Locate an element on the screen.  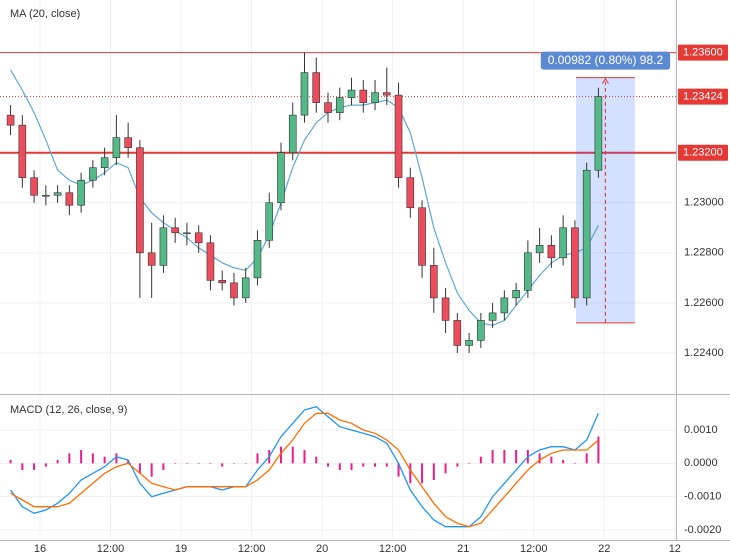
x-tick-label: 20 is located at coordinates (322, 549).